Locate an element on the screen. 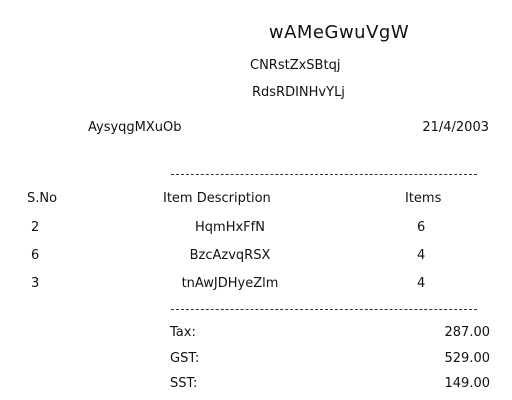 Image resolution: width=512 pixels, height=400 pixels. sst-label: SST: is located at coordinates (184, 383).